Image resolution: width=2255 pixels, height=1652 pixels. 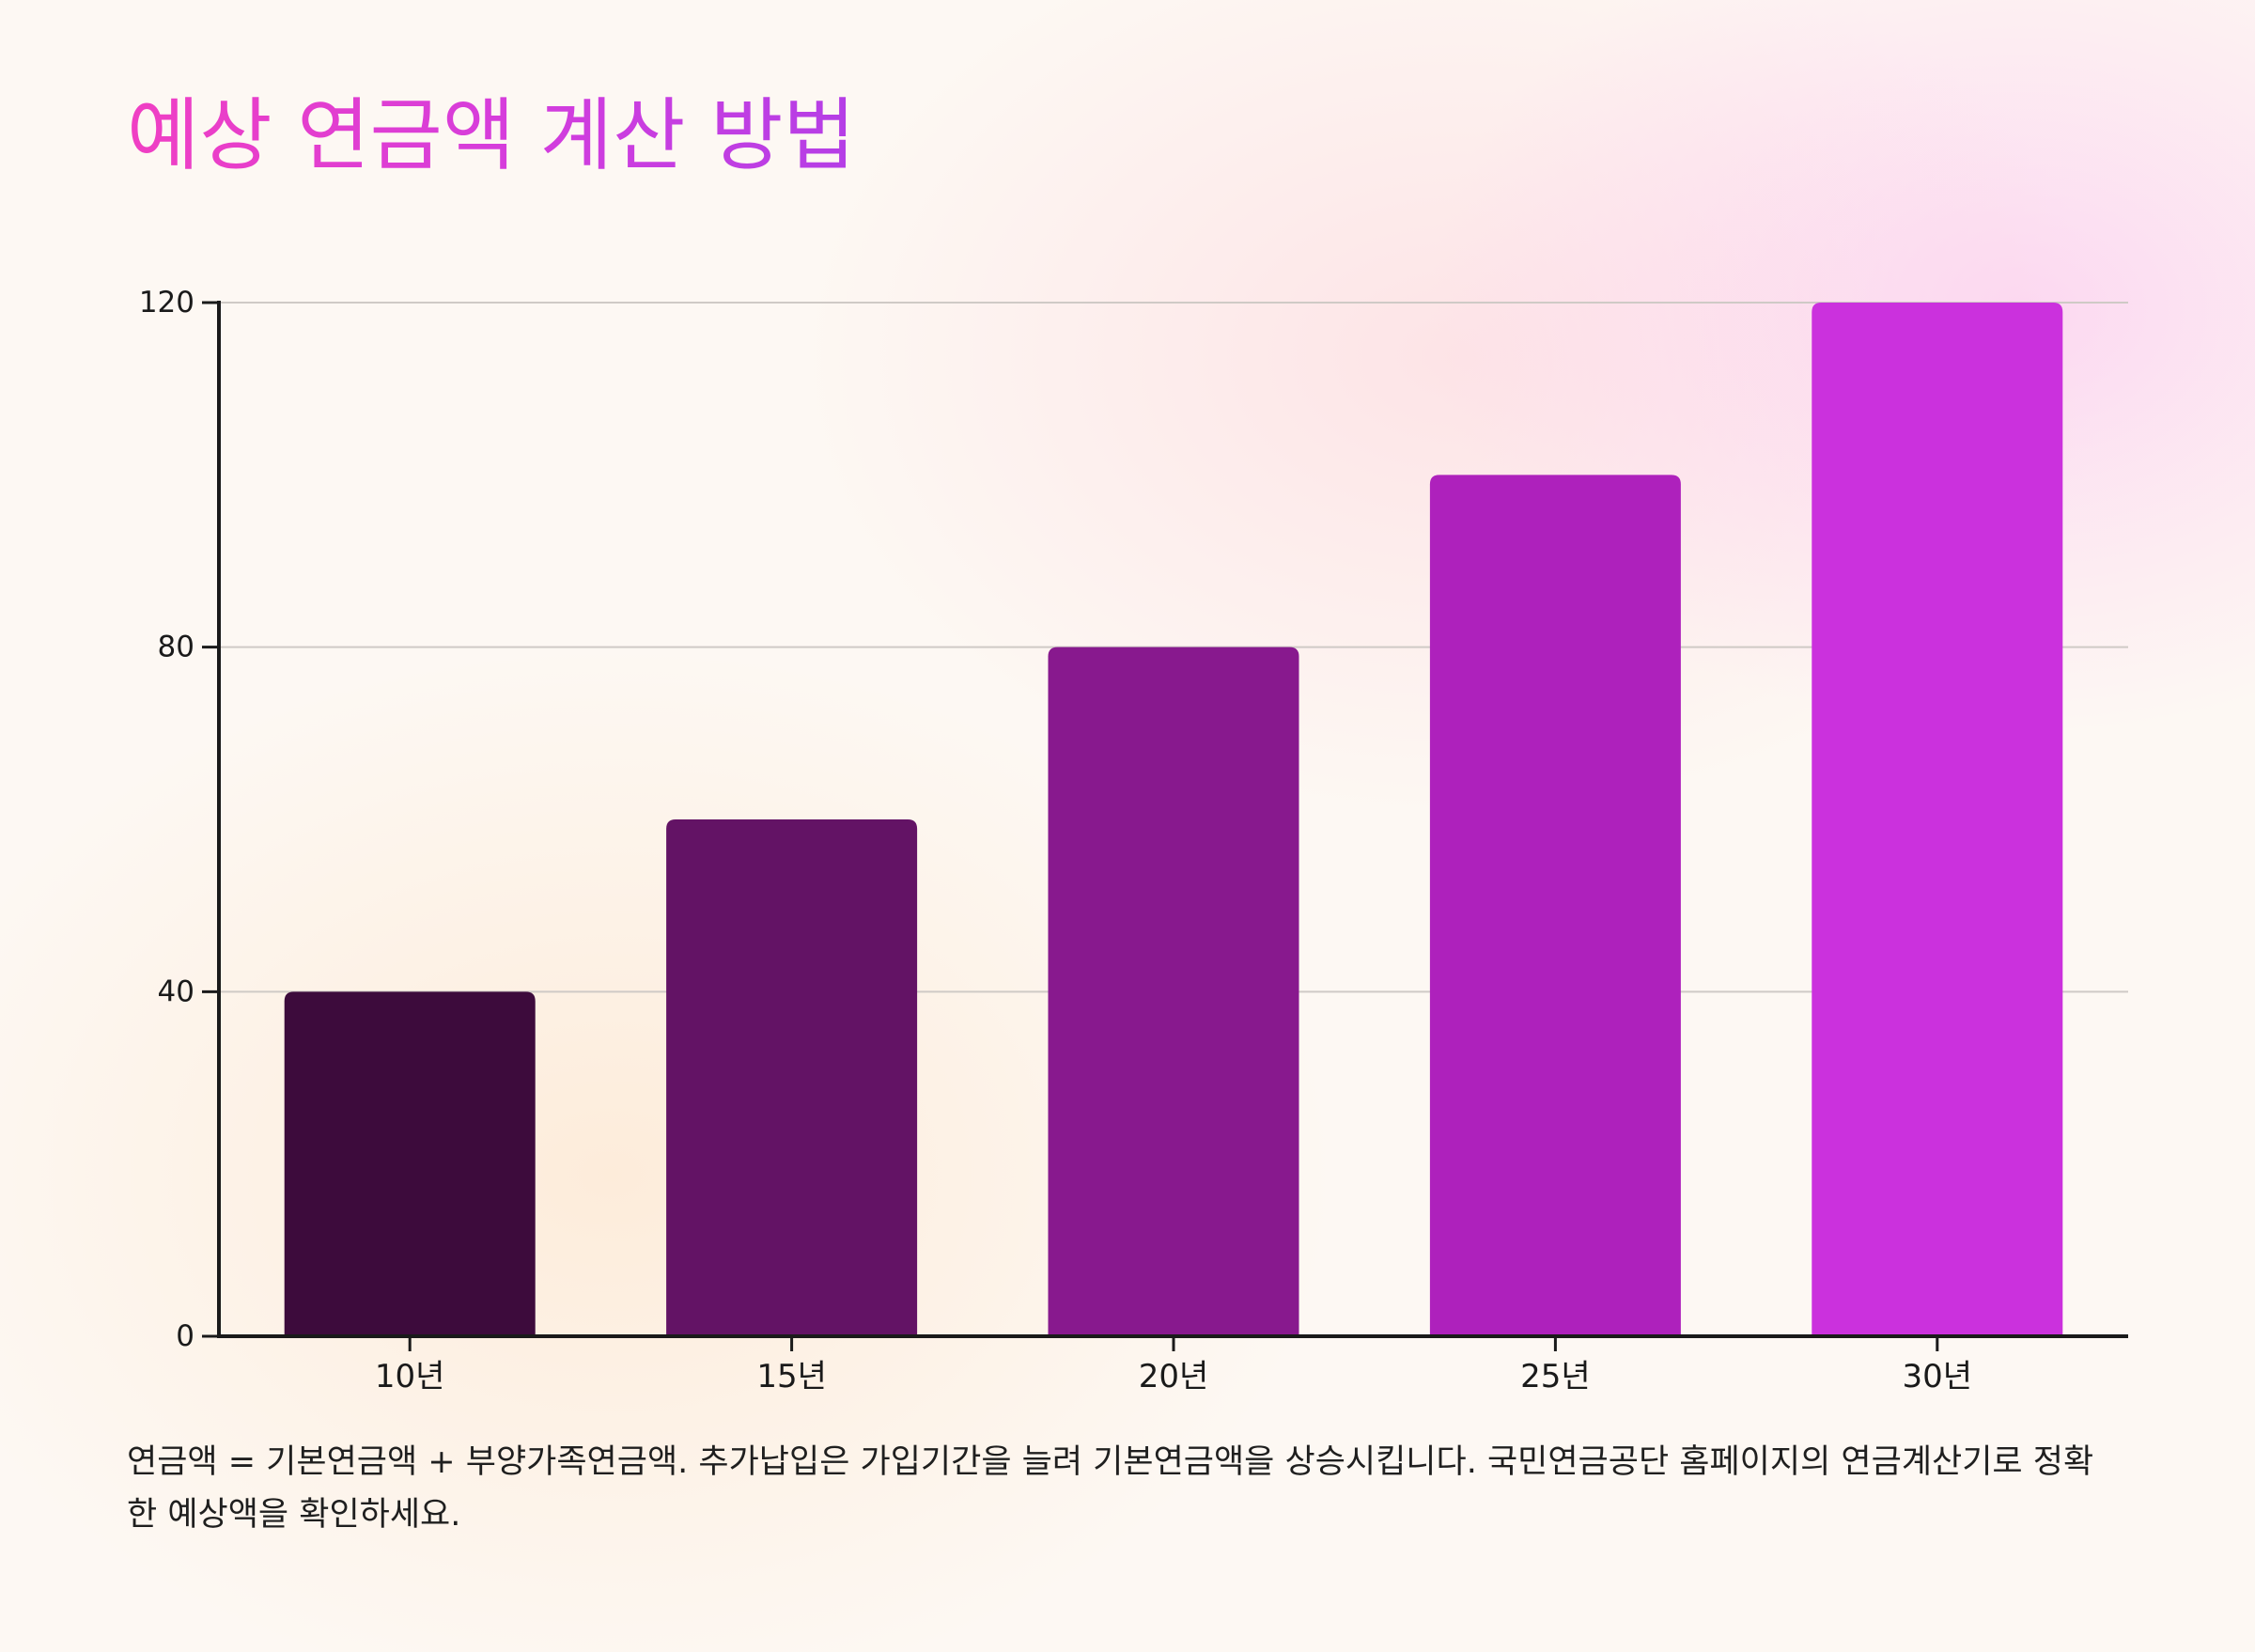 What do you see at coordinates (792, 1077) in the screenshot?
I see `bar-15년` at bounding box center [792, 1077].